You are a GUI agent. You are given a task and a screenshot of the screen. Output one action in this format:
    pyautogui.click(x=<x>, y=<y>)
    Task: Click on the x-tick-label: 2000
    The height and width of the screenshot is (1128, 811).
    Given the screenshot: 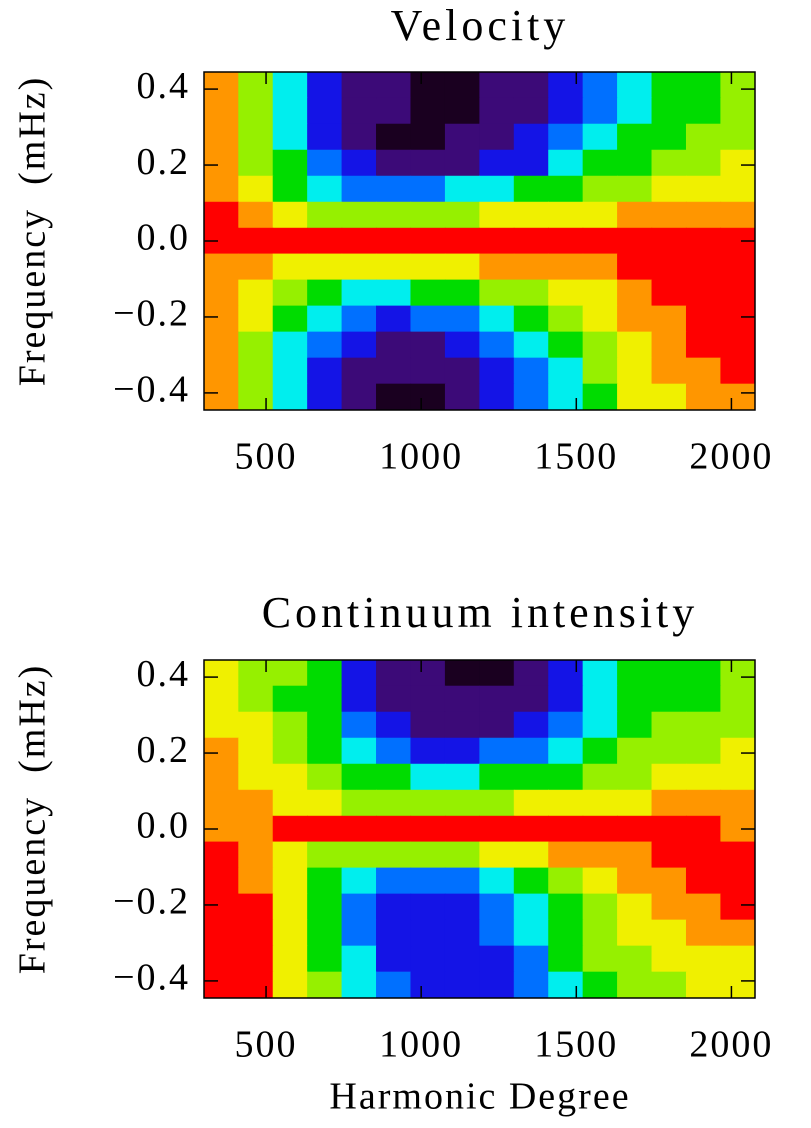 What is the action you would take?
    pyautogui.click(x=731, y=457)
    